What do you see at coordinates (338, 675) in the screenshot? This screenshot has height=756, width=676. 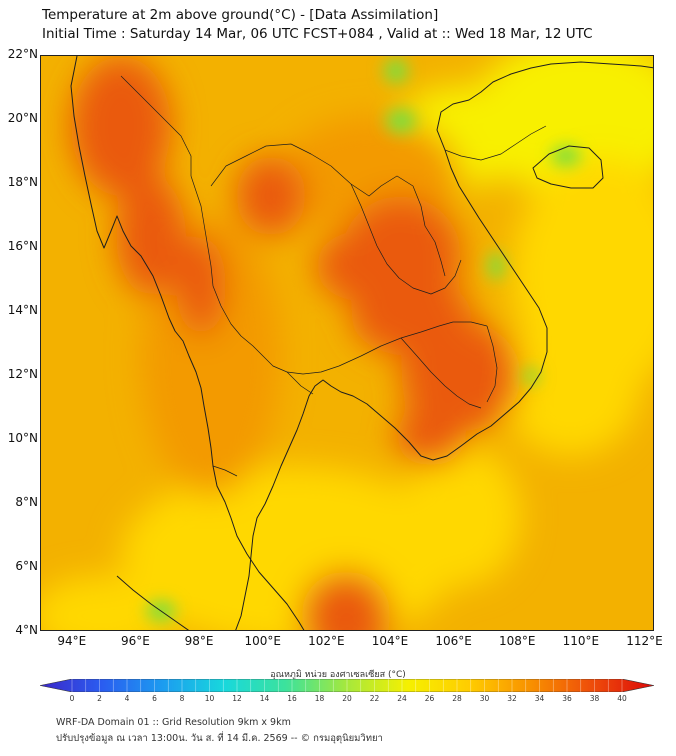 I see `colorbar-title: อุณหภูมิ หน่วย องศาเซลเซียส (°C)` at bounding box center [338, 675].